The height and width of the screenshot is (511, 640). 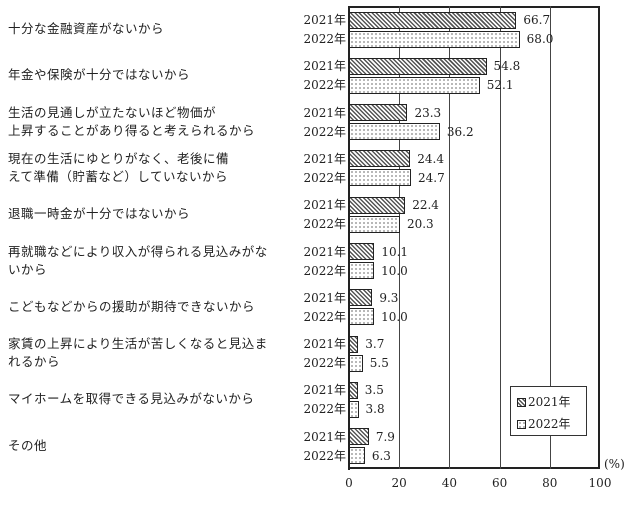 I want to click on value-label: 20.3, so click(x=420, y=224).